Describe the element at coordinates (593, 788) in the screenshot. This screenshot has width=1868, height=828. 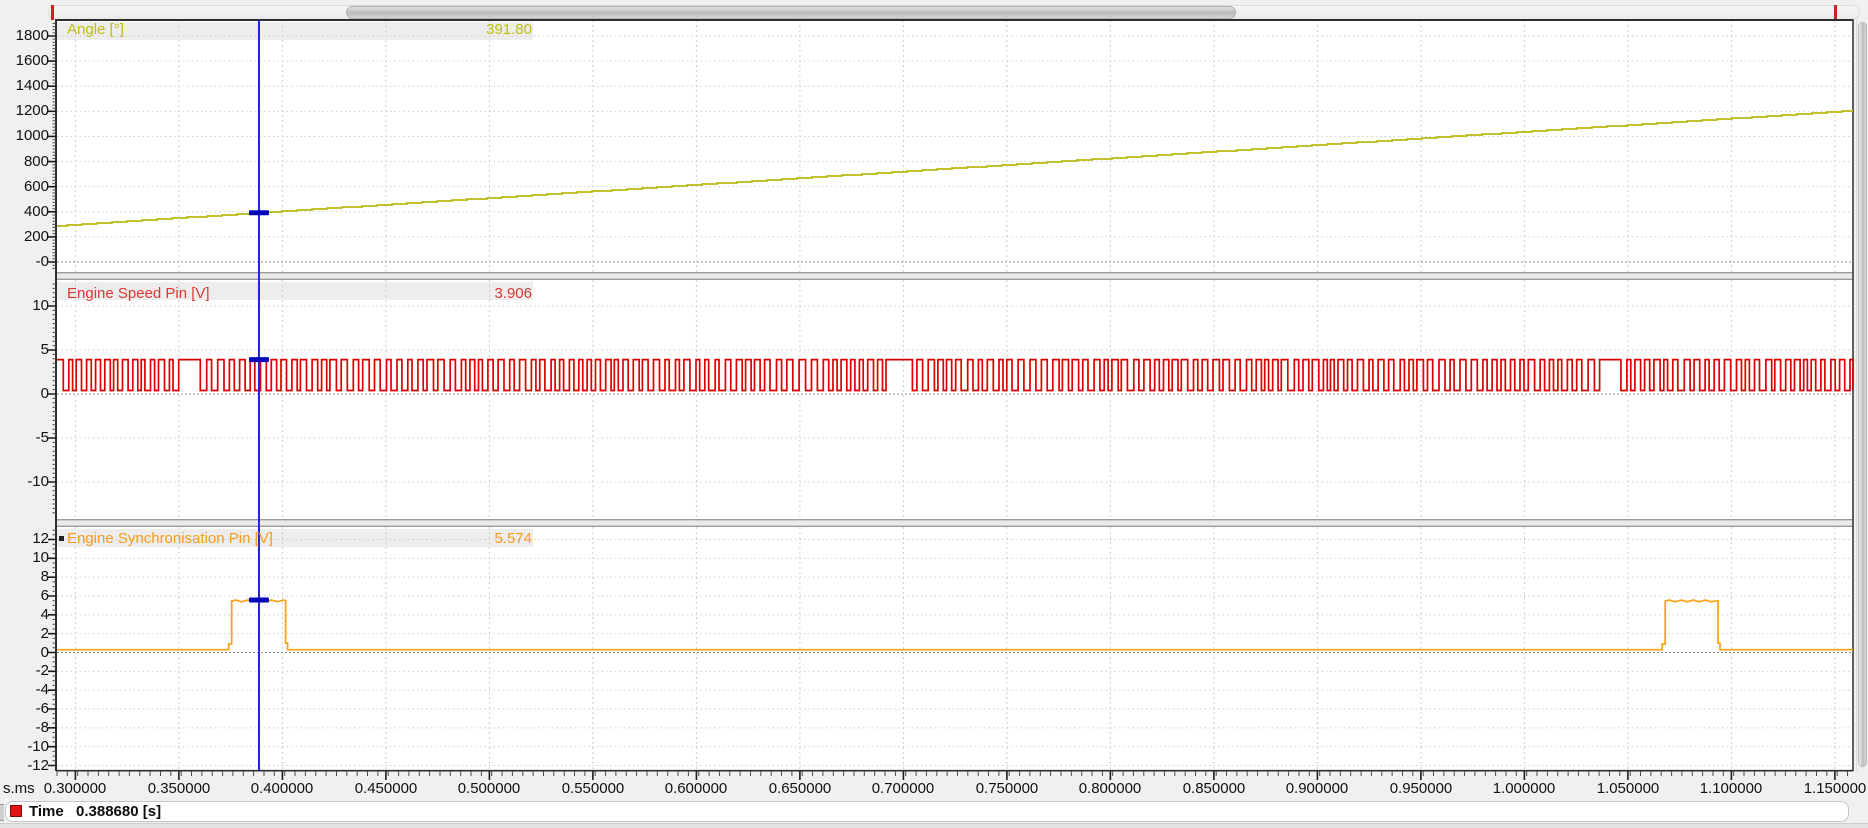
I see `x-tick-label: 0.550000` at that location.